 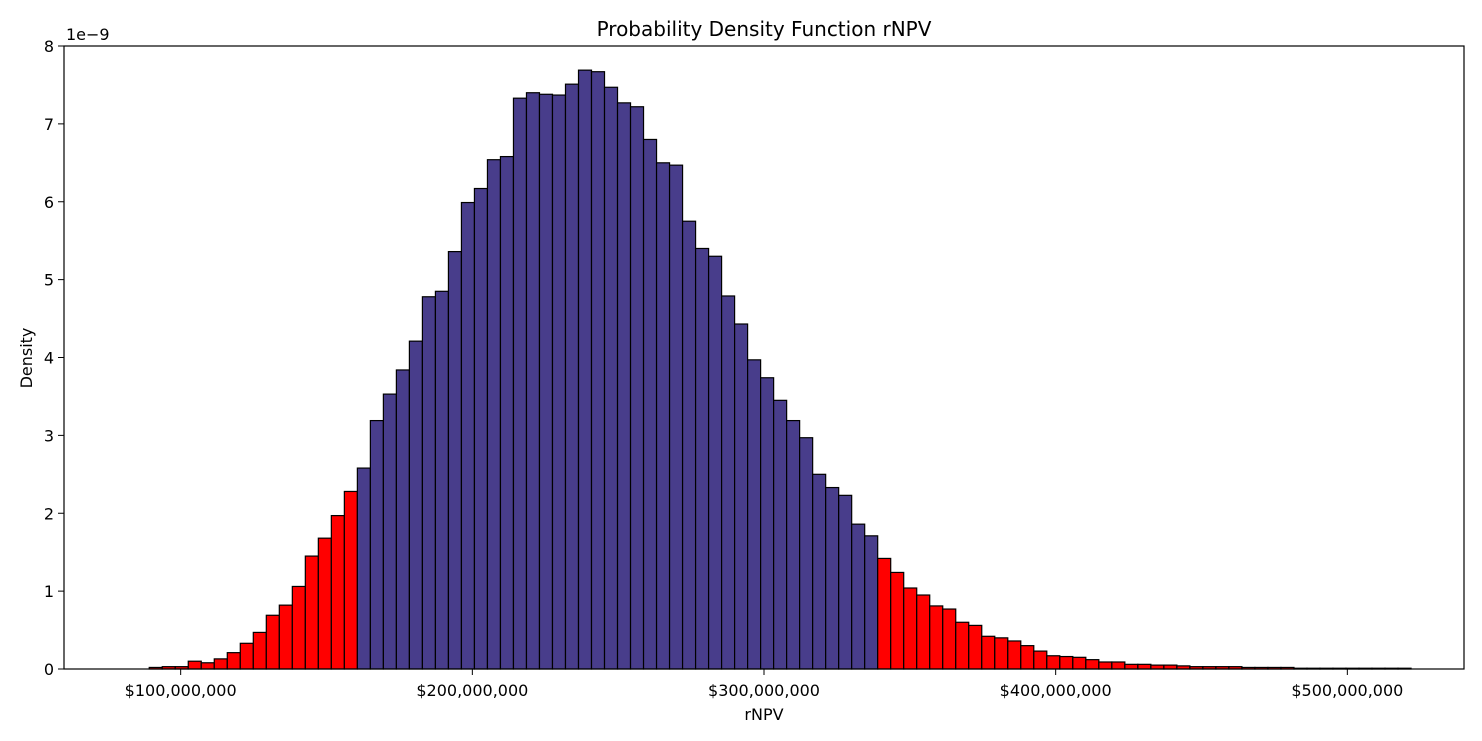 I want to click on y-tick-label: 4, so click(x=49, y=358).